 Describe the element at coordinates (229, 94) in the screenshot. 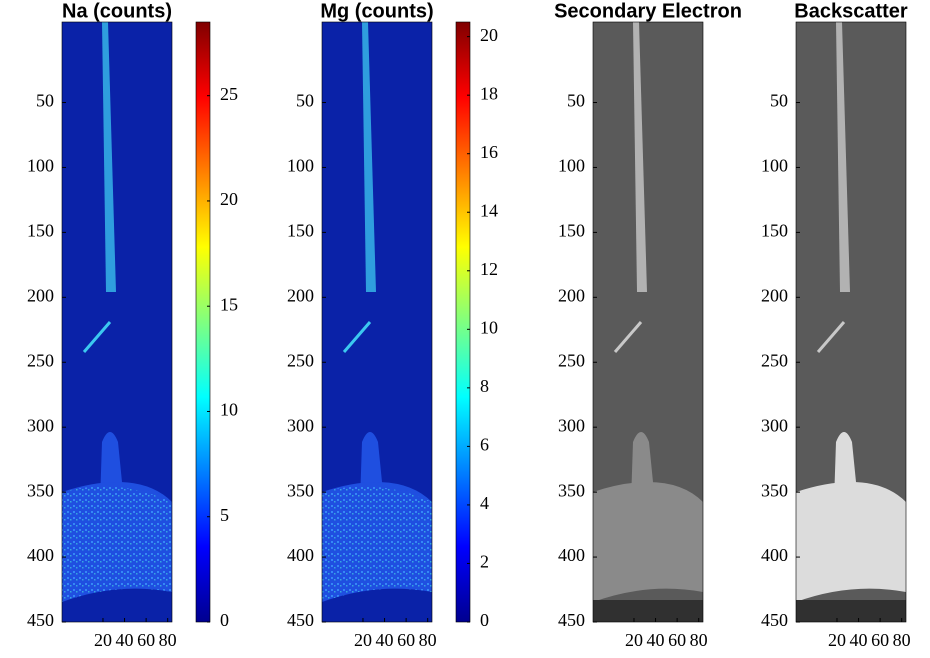

I see `colorbar-tick-label: 25` at that location.